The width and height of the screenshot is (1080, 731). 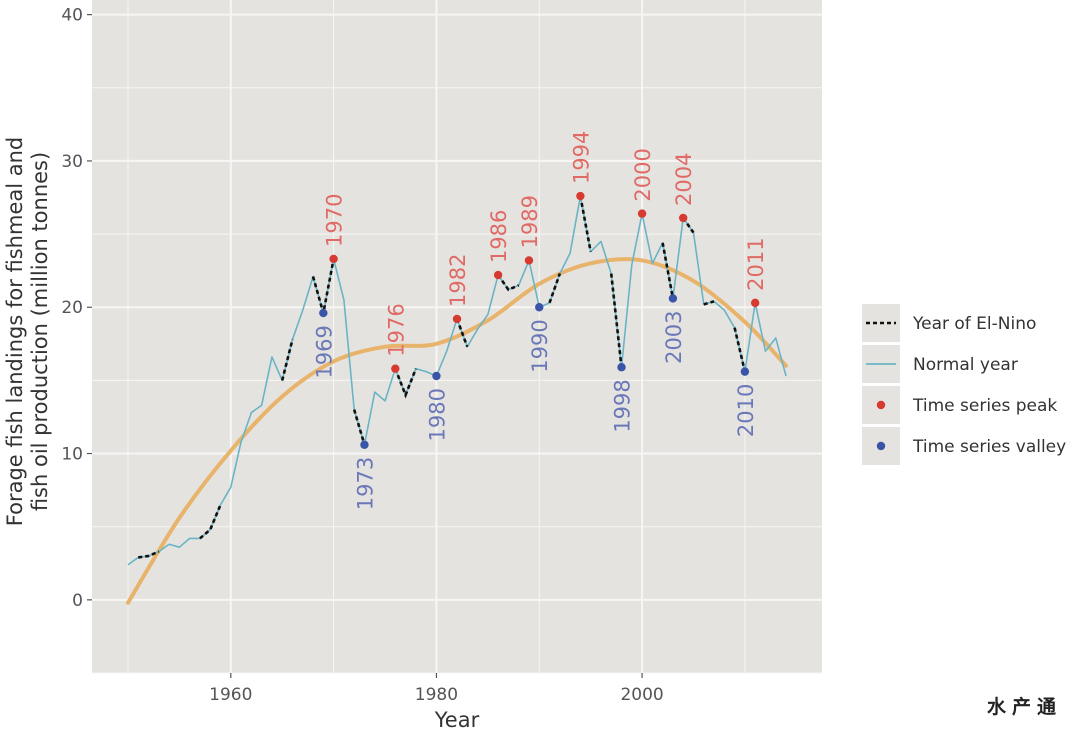 I want to click on y-tick-label-20: 20, so click(x=72, y=308).